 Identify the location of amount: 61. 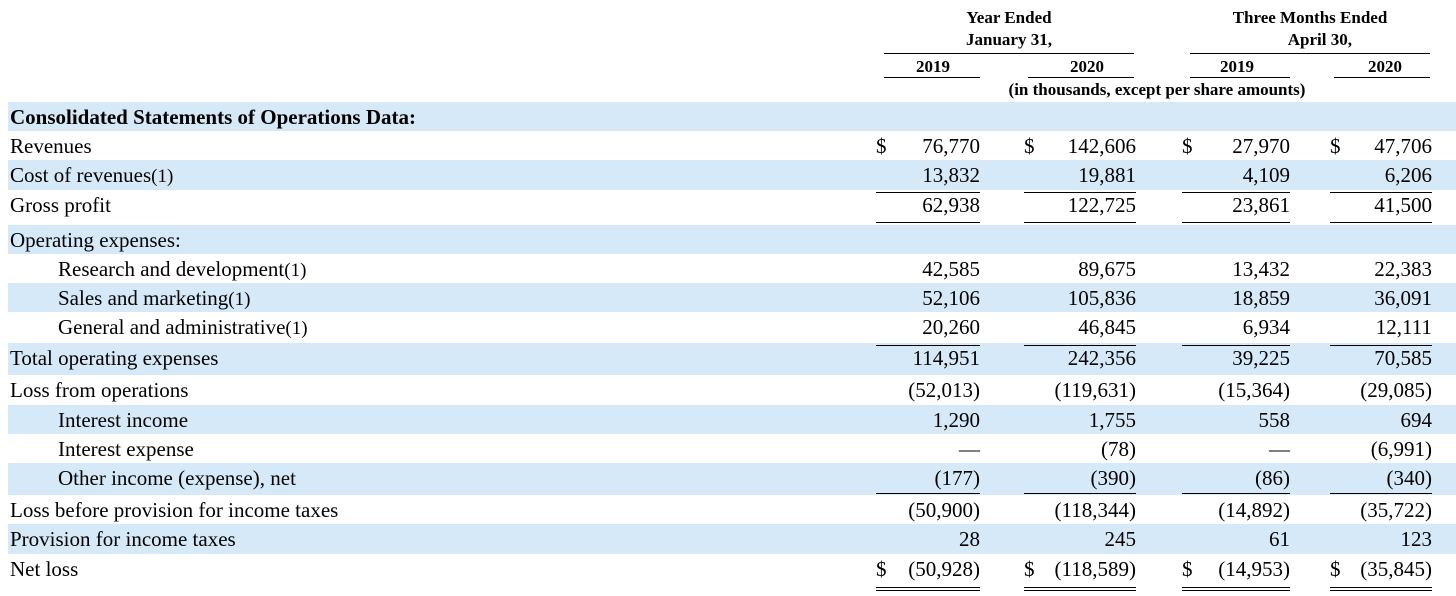
(1279, 539).